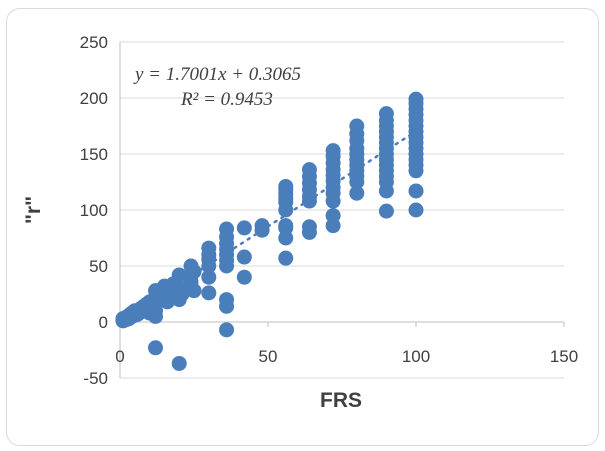 Image resolution: width=605 pixels, height=451 pixels. I want to click on y-tick-label: 0, so click(103, 322).